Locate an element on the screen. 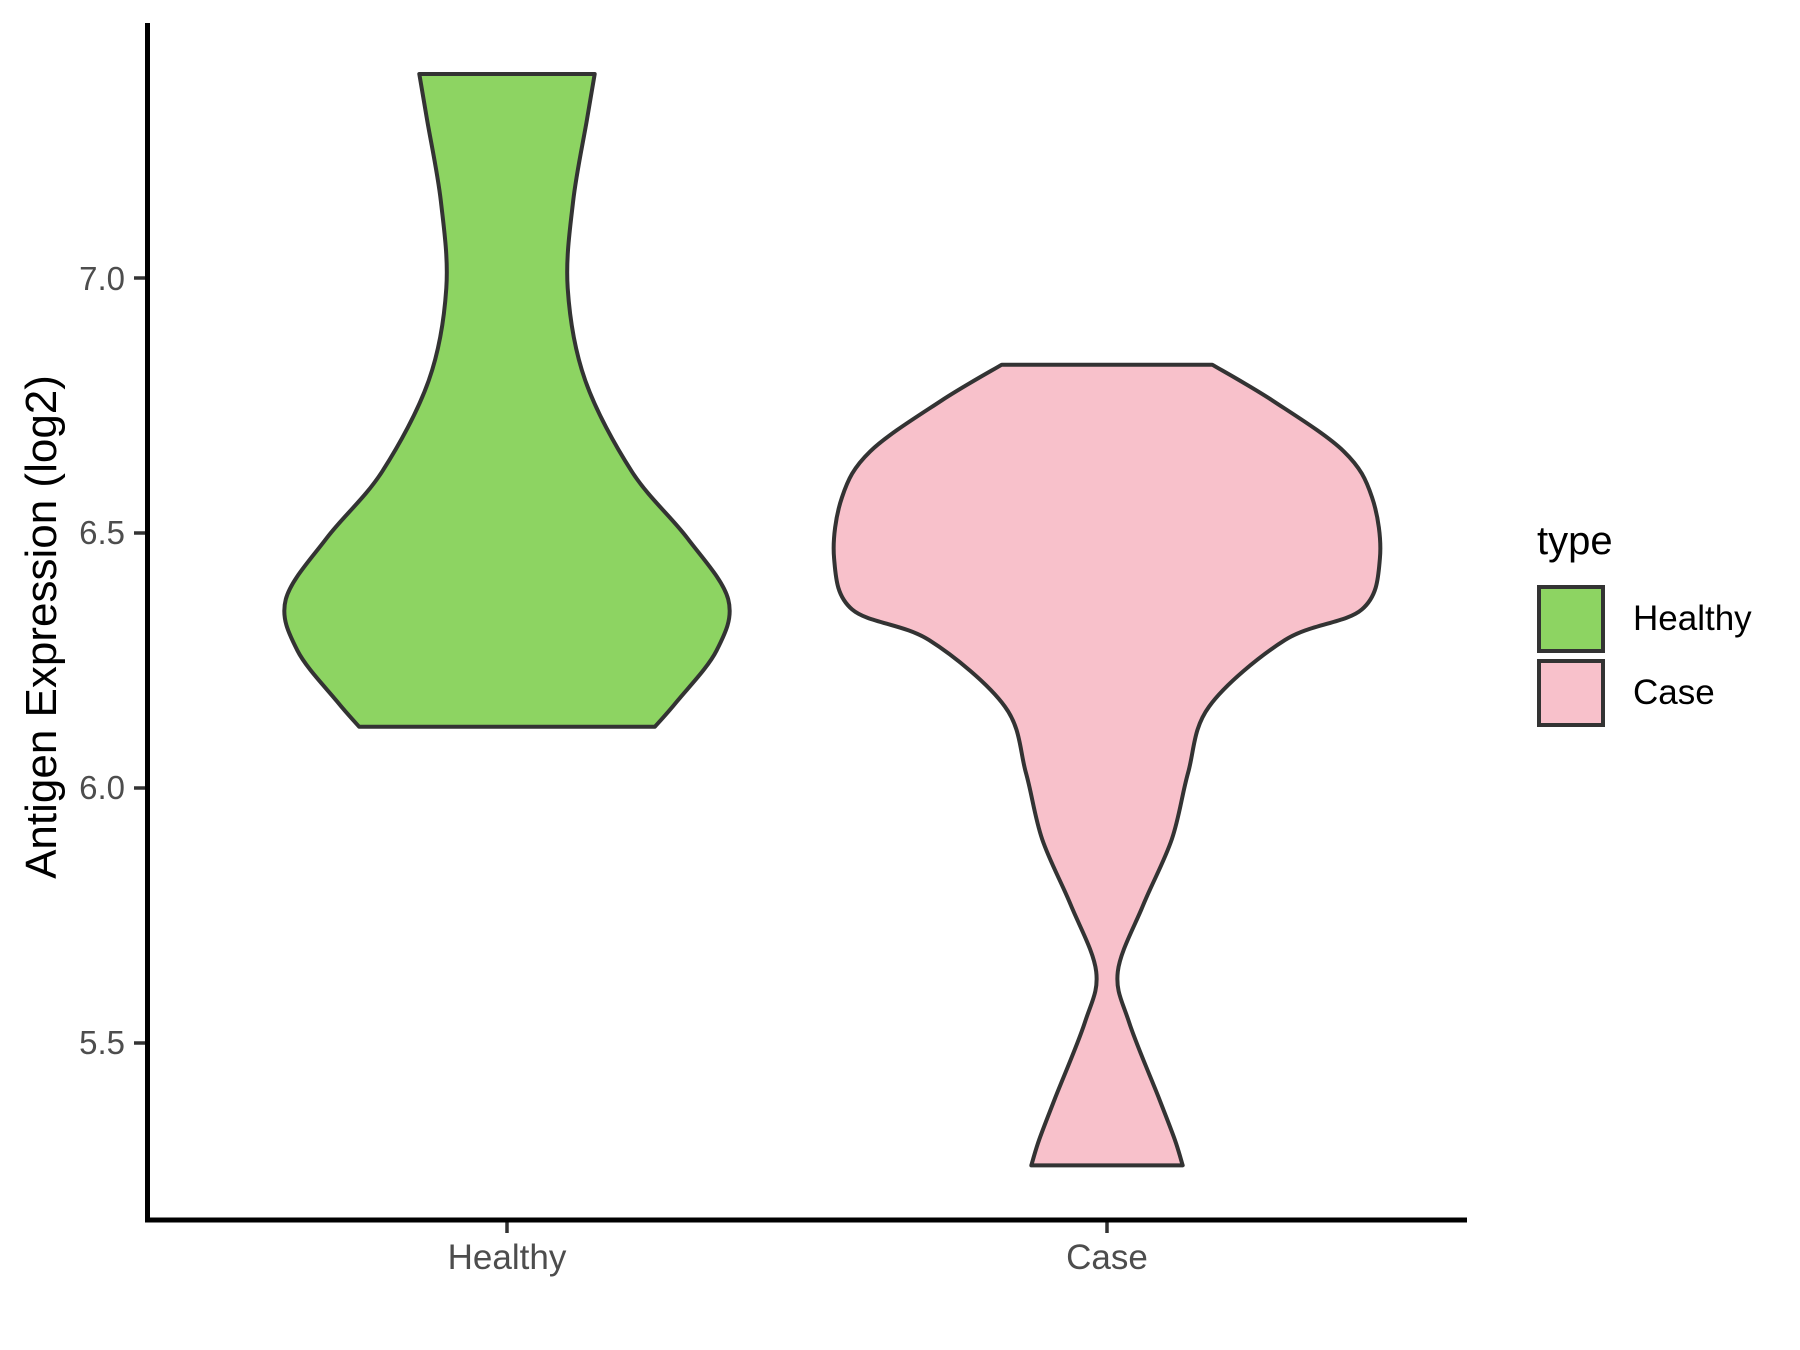  legend-label-healthy: Healthy is located at coordinates (1692, 618).